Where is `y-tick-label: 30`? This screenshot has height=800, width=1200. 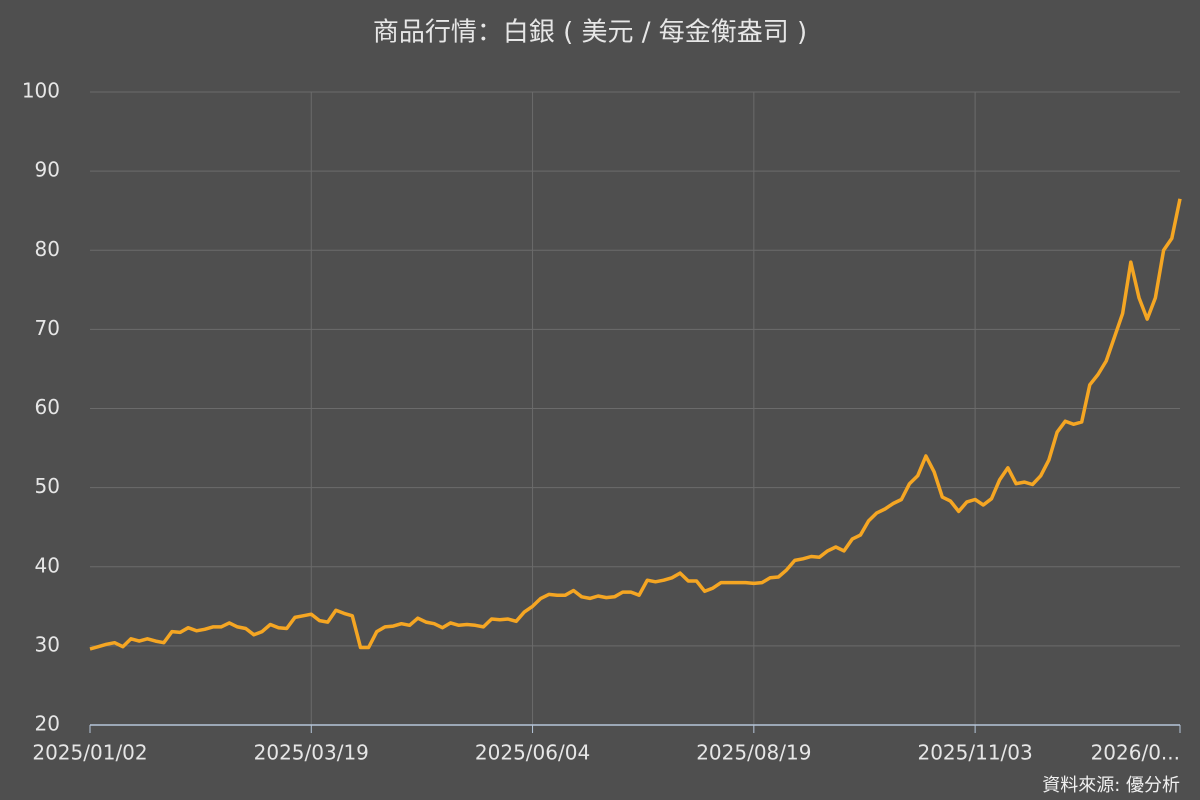 y-tick-label: 30 is located at coordinates (47, 644).